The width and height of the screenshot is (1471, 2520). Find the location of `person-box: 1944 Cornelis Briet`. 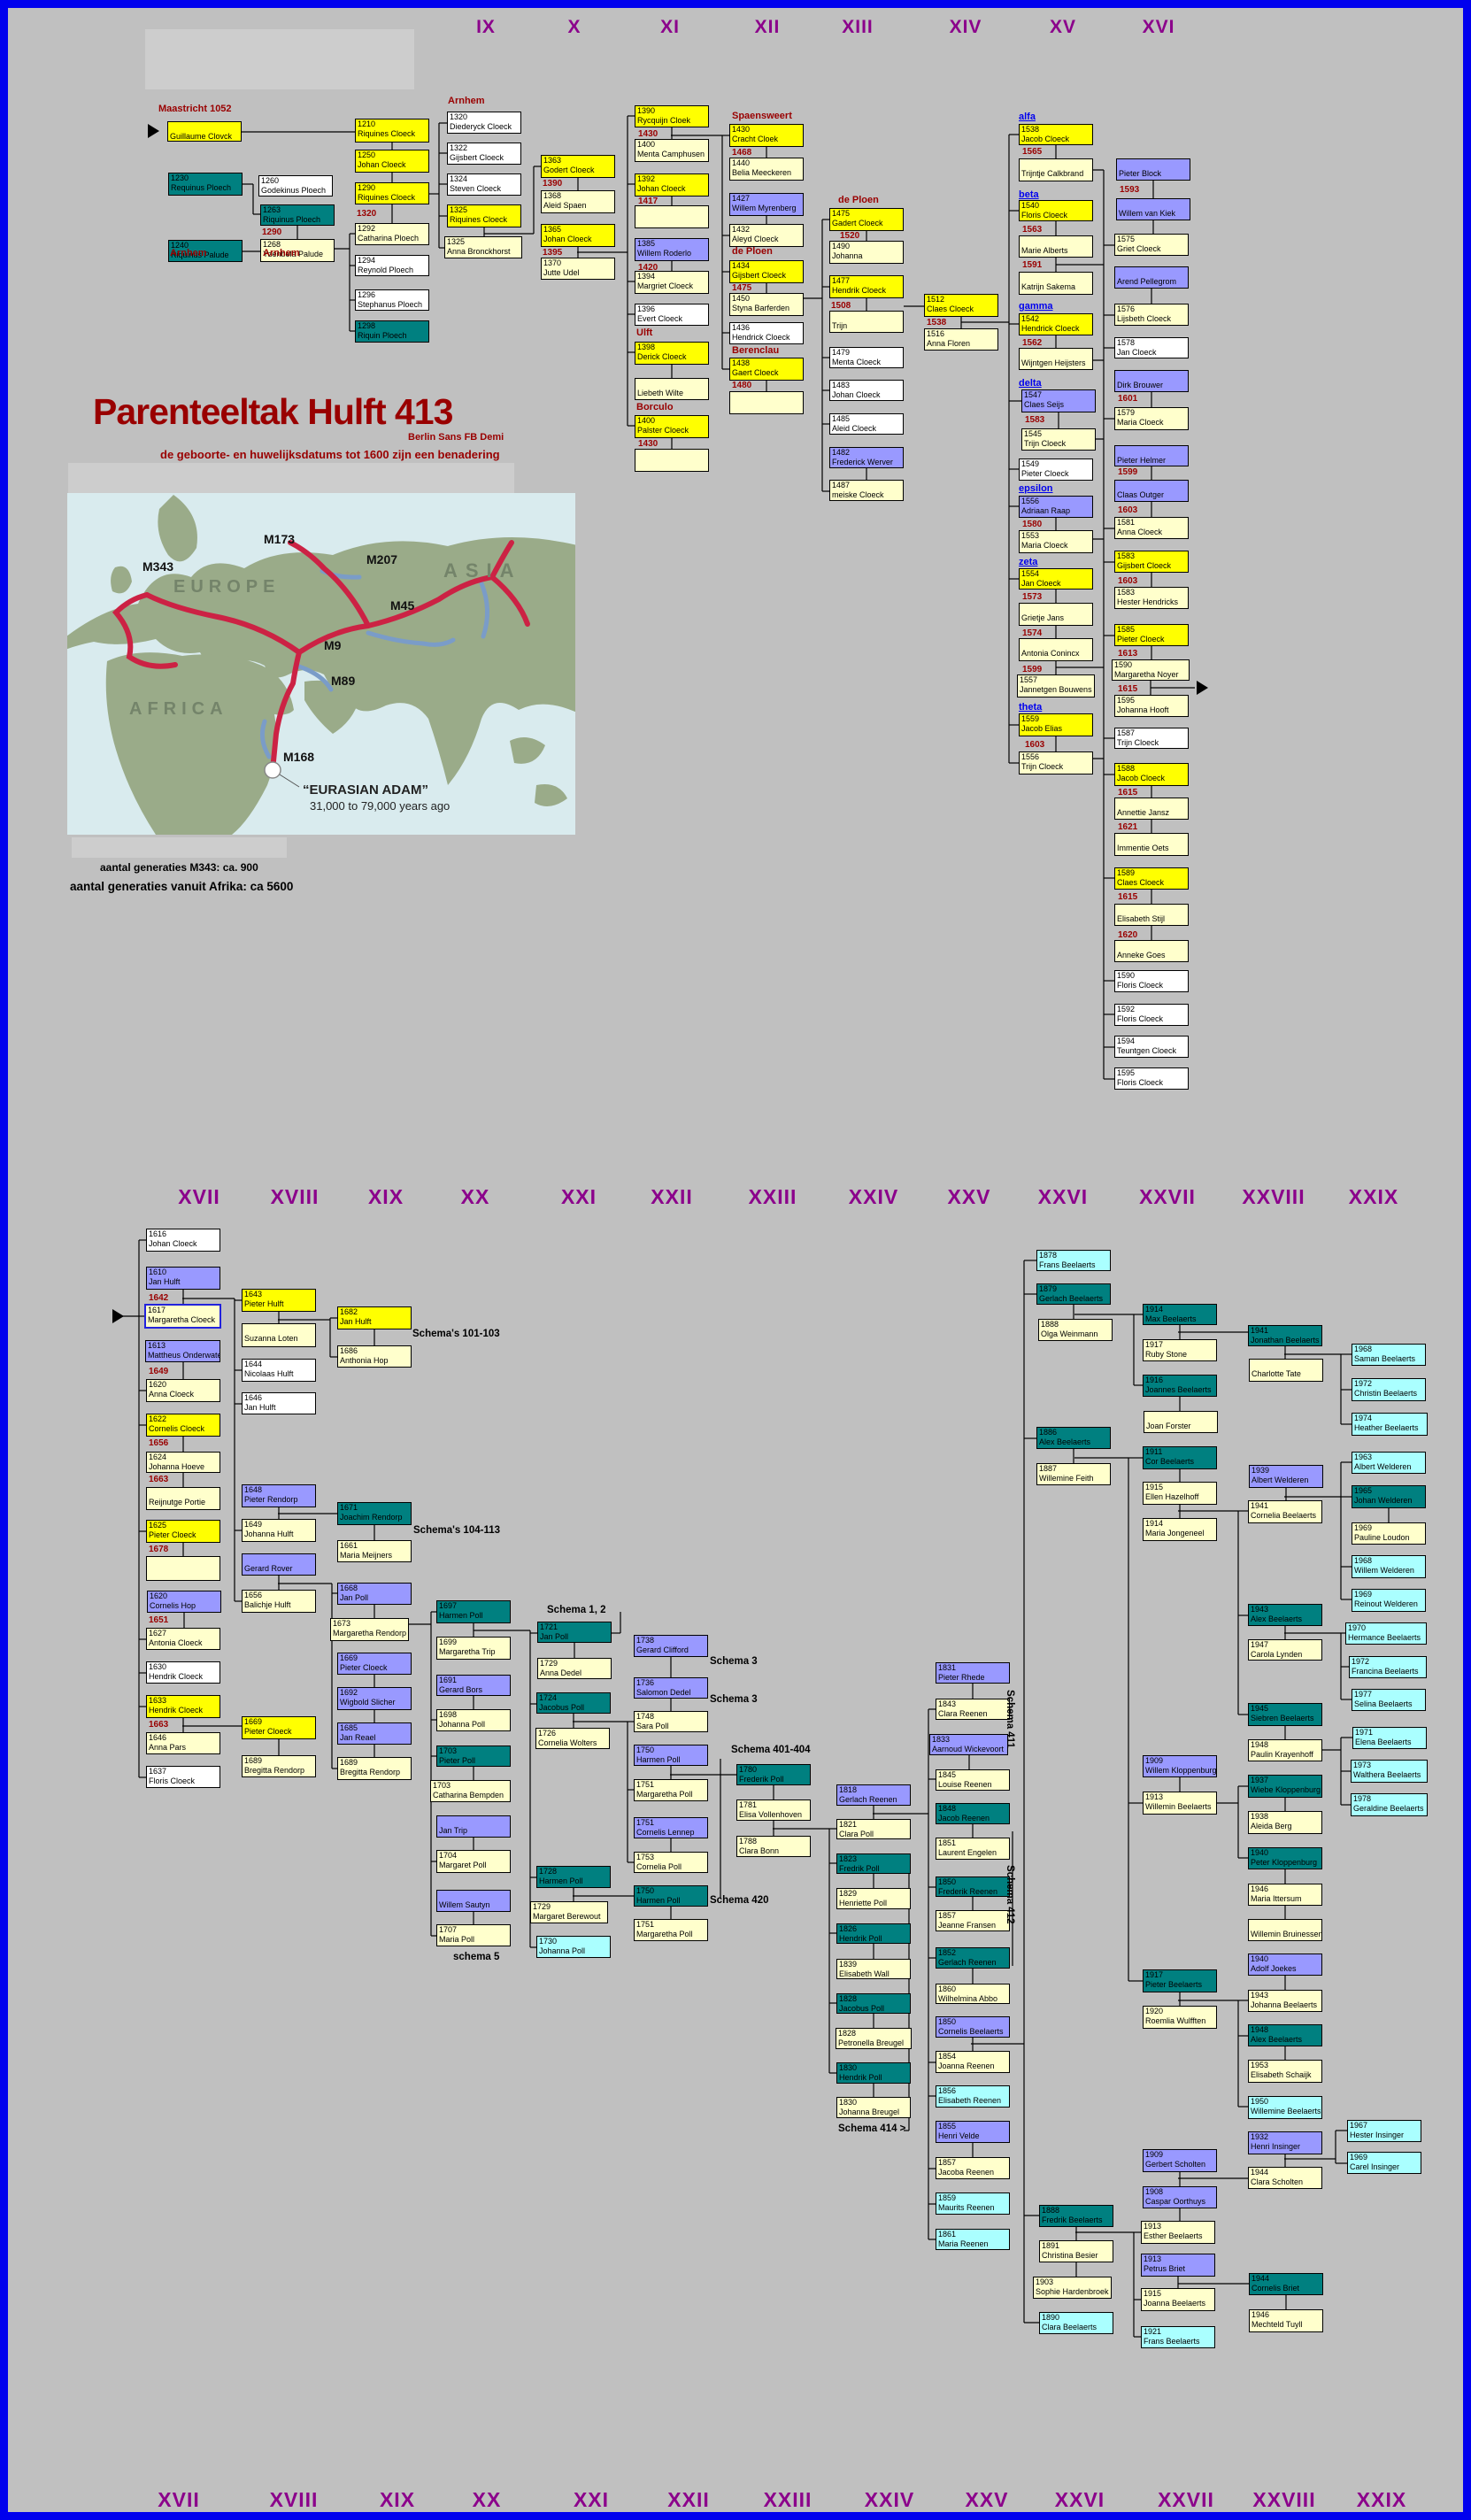

person-box: 1944 Cornelis Briet is located at coordinates (1286, 2284).